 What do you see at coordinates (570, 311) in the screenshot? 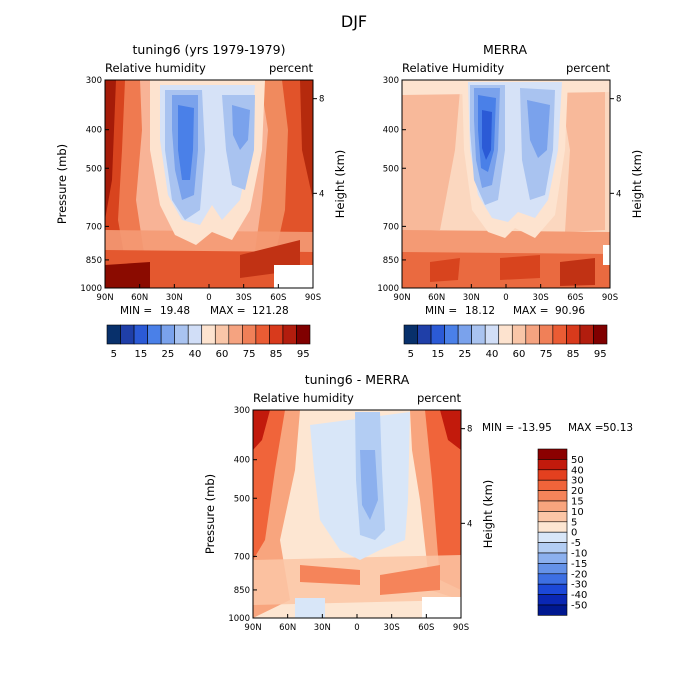
I see `max-value: 90.96` at bounding box center [570, 311].